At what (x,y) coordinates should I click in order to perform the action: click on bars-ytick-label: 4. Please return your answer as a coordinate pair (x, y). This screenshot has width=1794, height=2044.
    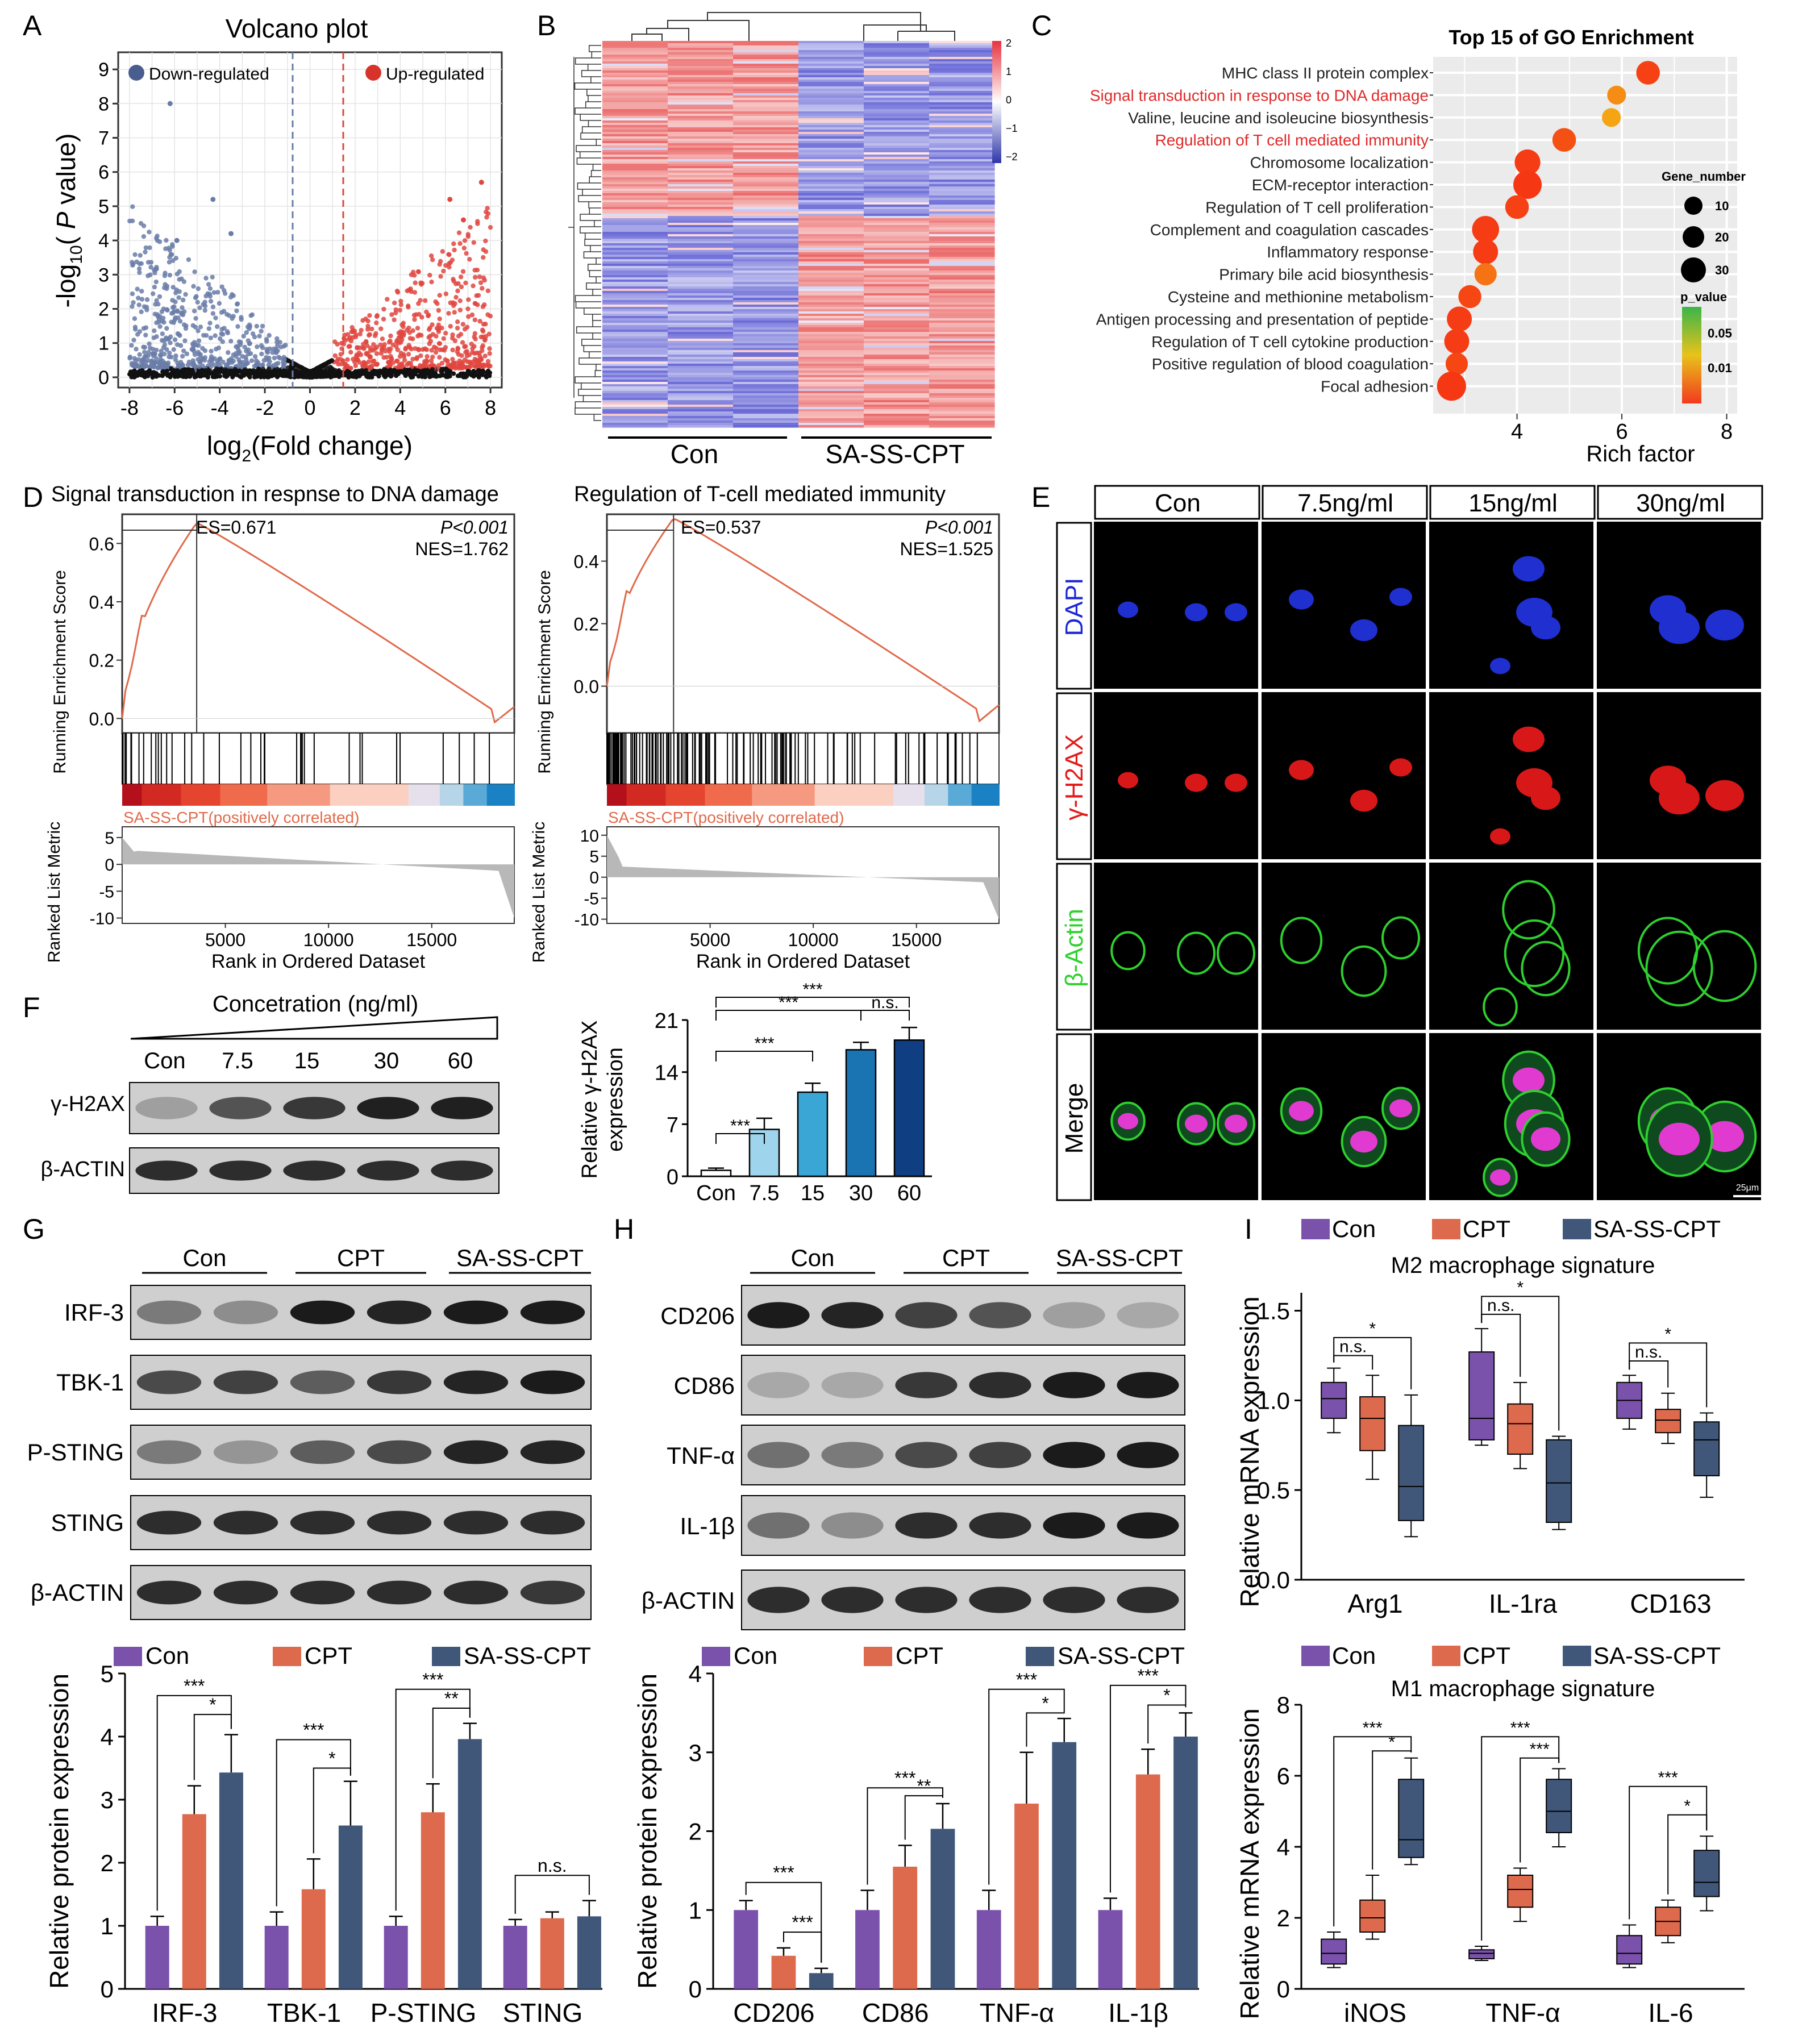
    Looking at the image, I should click on (695, 1674).